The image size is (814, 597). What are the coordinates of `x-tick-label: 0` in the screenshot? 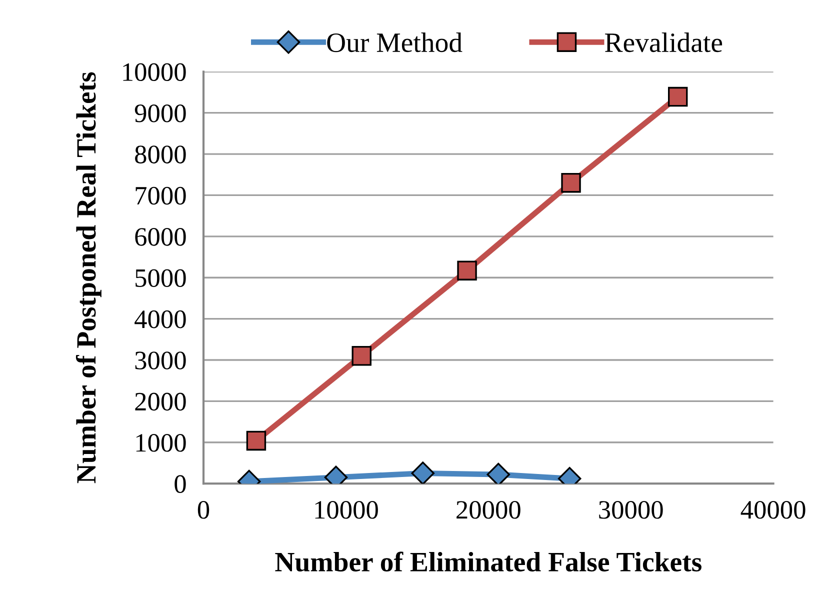 It's located at (204, 510).